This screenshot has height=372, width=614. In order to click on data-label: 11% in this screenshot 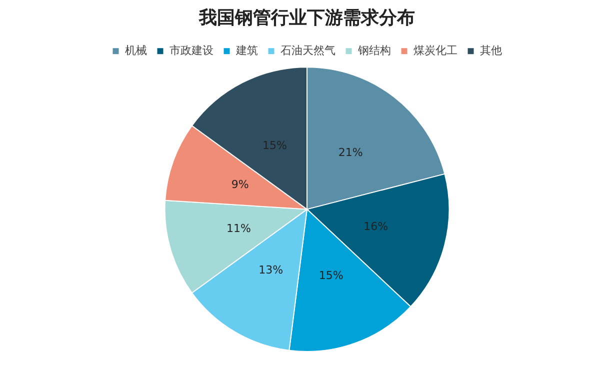, I will do `click(238, 228)`.